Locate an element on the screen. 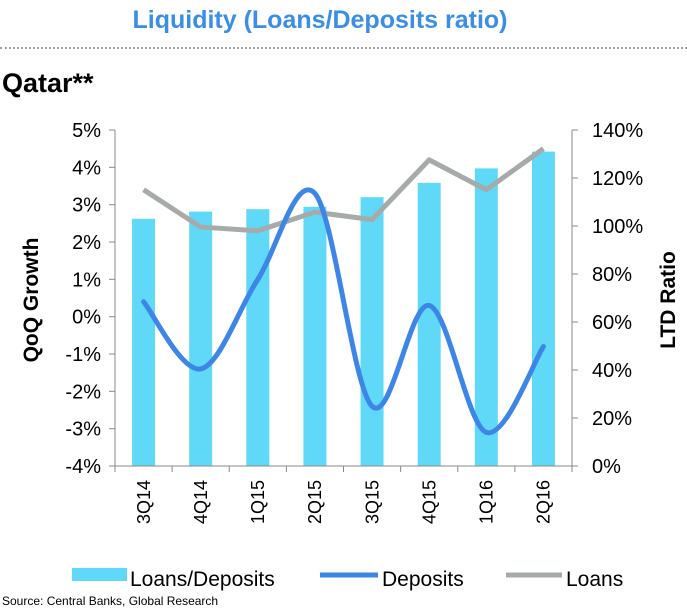 This screenshot has width=687, height=615. y-left-tick-label: 1% is located at coordinates (86, 280).